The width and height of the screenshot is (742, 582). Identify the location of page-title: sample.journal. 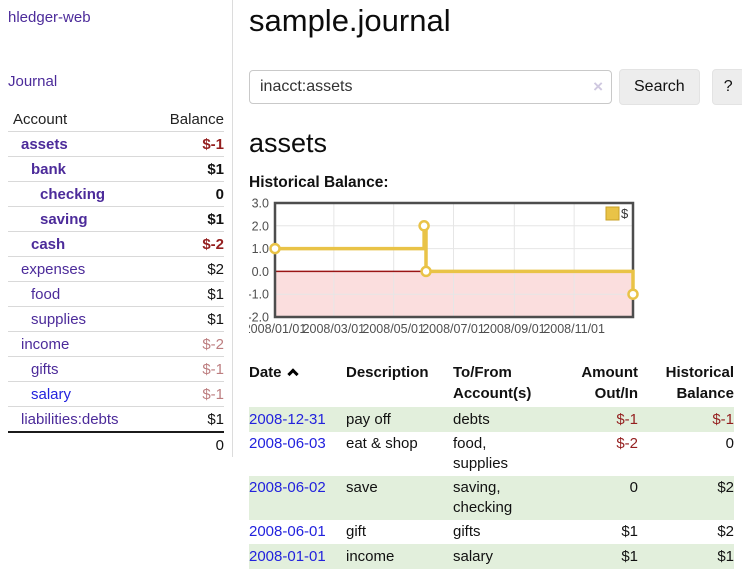
(350, 20).